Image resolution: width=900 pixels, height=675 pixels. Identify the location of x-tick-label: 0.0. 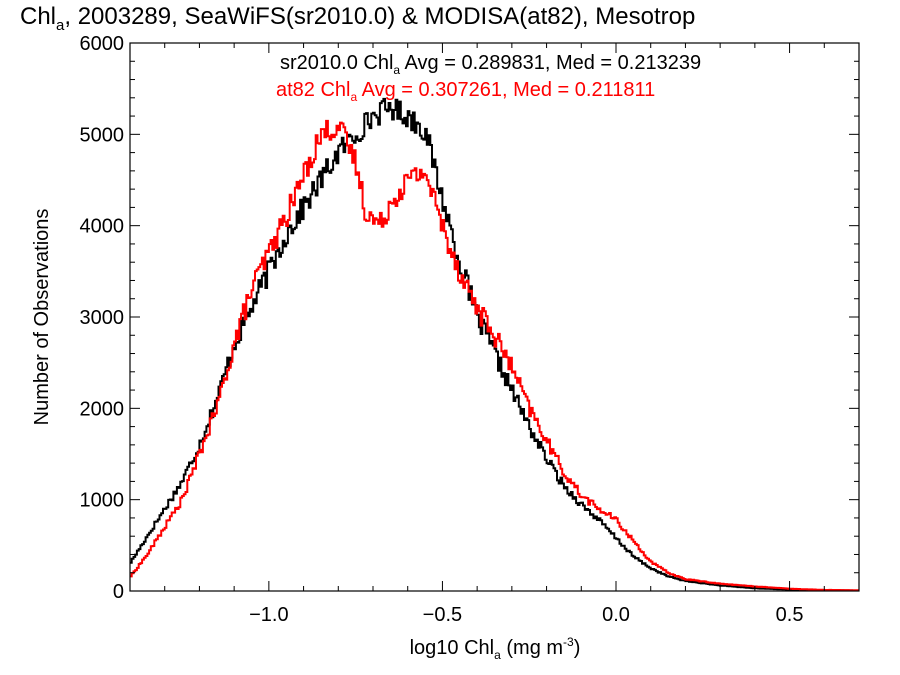
(616, 615).